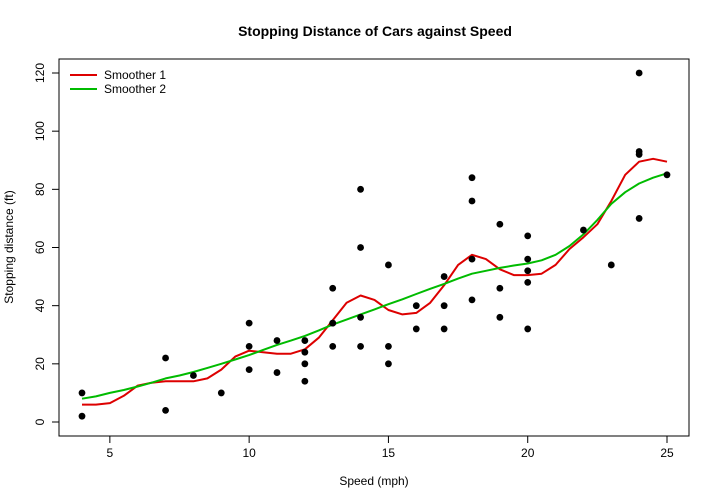 The height and width of the screenshot is (504, 720). I want to click on y-tick-label: 40, so click(40, 306).